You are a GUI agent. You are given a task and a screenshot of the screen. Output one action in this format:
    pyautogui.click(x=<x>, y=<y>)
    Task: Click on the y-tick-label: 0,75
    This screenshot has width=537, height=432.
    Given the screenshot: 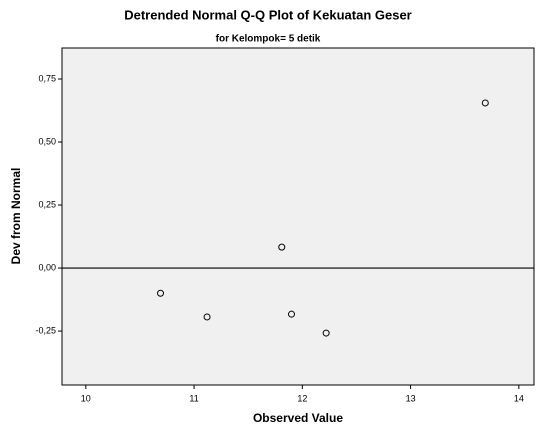 What is the action you would take?
    pyautogui.click(x=47, y=78)
    